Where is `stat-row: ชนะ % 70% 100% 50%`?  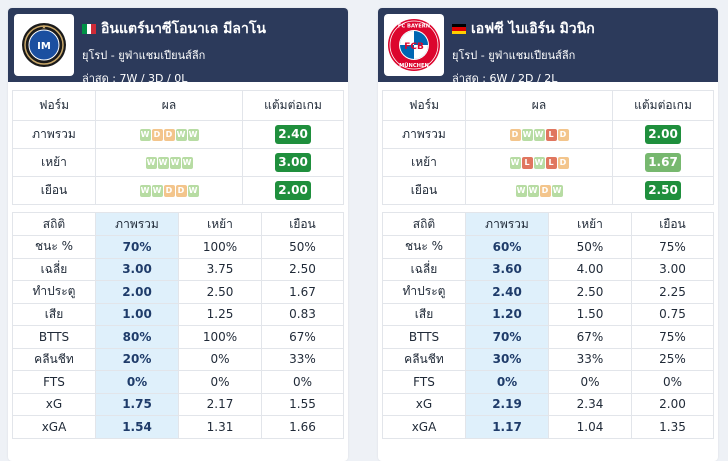 stat-row: ชนะ % 70% 100% 50% is located at coordinates (178, 247).